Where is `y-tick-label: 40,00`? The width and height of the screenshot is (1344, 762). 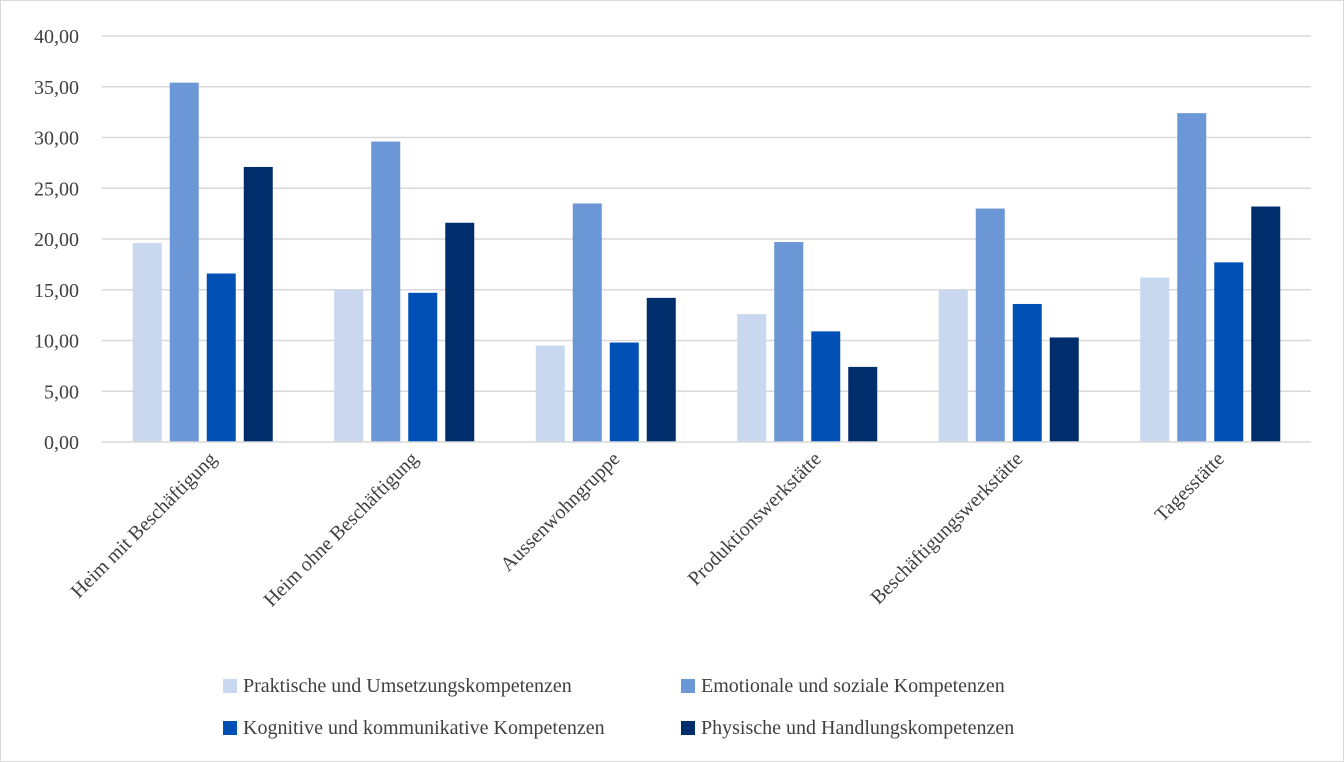
y-tick-label: 40,00 is located at coordinates (56, 37).